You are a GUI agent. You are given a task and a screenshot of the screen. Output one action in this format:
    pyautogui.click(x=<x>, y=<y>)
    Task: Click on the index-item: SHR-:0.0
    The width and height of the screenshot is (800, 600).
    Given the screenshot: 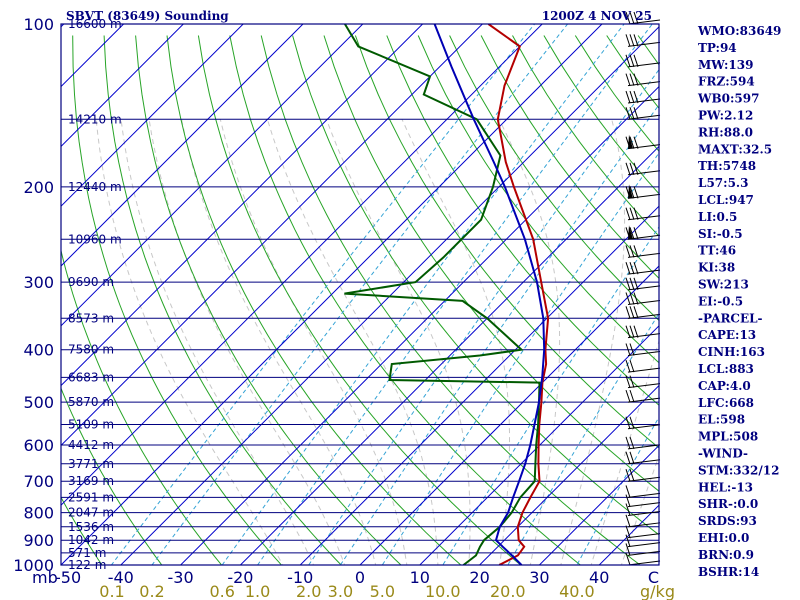 What is the action you would take?
    pyautogui.click(x=728, y=504)
    